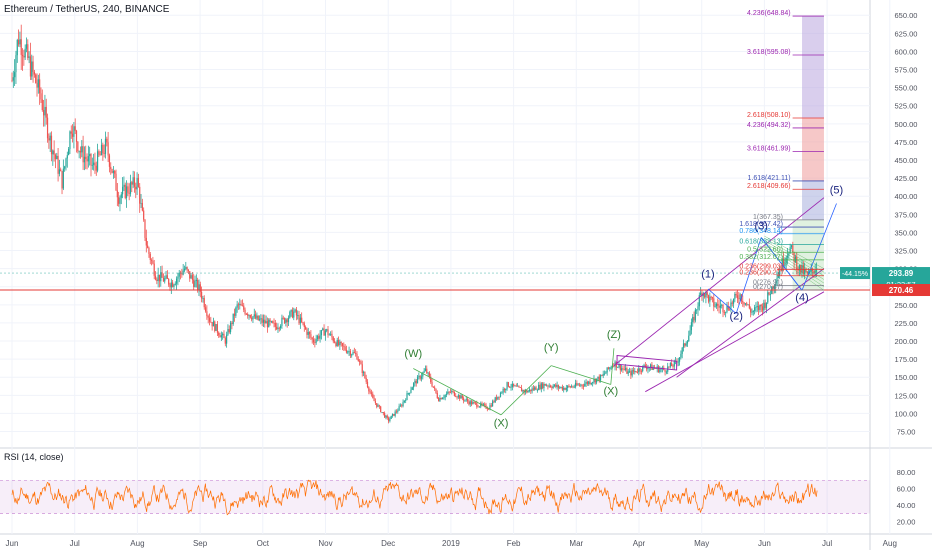  I want to click on price-tick-label: 200.00, so click(906, 341).